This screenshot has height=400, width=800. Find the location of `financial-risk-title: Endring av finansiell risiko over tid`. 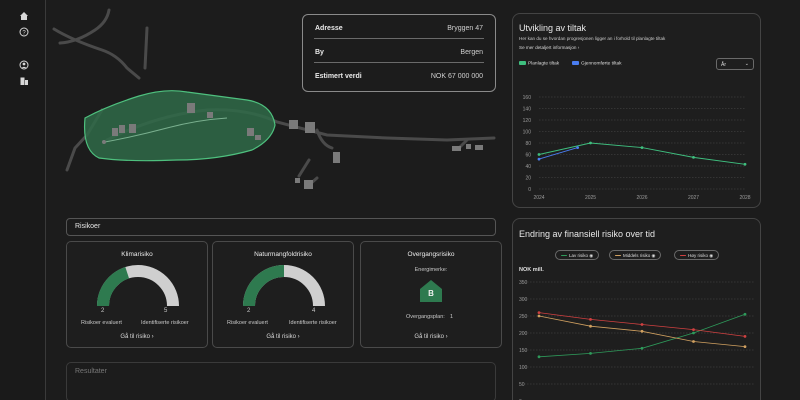

financial-risk-title: Endring av finansiell risiko over tid is located at coordinates (587, 234).